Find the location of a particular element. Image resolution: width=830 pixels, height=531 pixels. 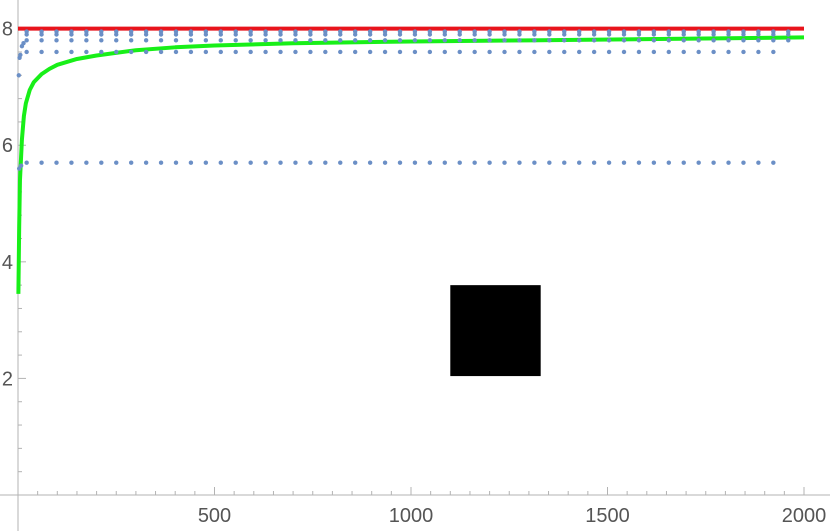

y-tick-label: 8 is located at coordinates (7, 30).